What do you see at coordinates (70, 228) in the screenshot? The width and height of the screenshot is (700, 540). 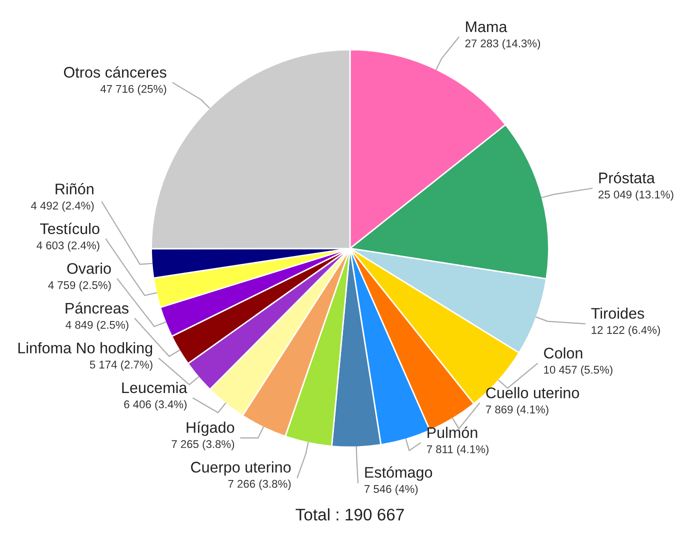 I see `slice-label: Testículo` at bounding box center [70, 228].